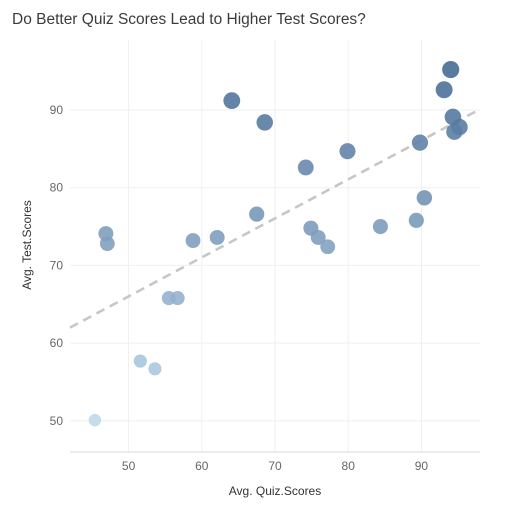 Image resolution: width=516 pixels, height=514 pixels. Describe the element at coordinates (422, 466) in the screenshot. I see `x-tick-label: 90` at that location.